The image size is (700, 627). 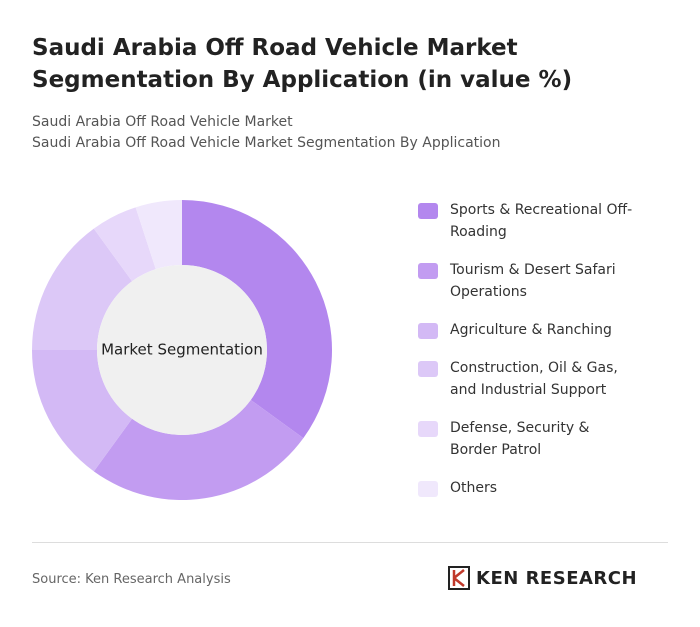 I want to click on legend-item: Defense, Security & Border Patrol, so click(x=538, y=439).